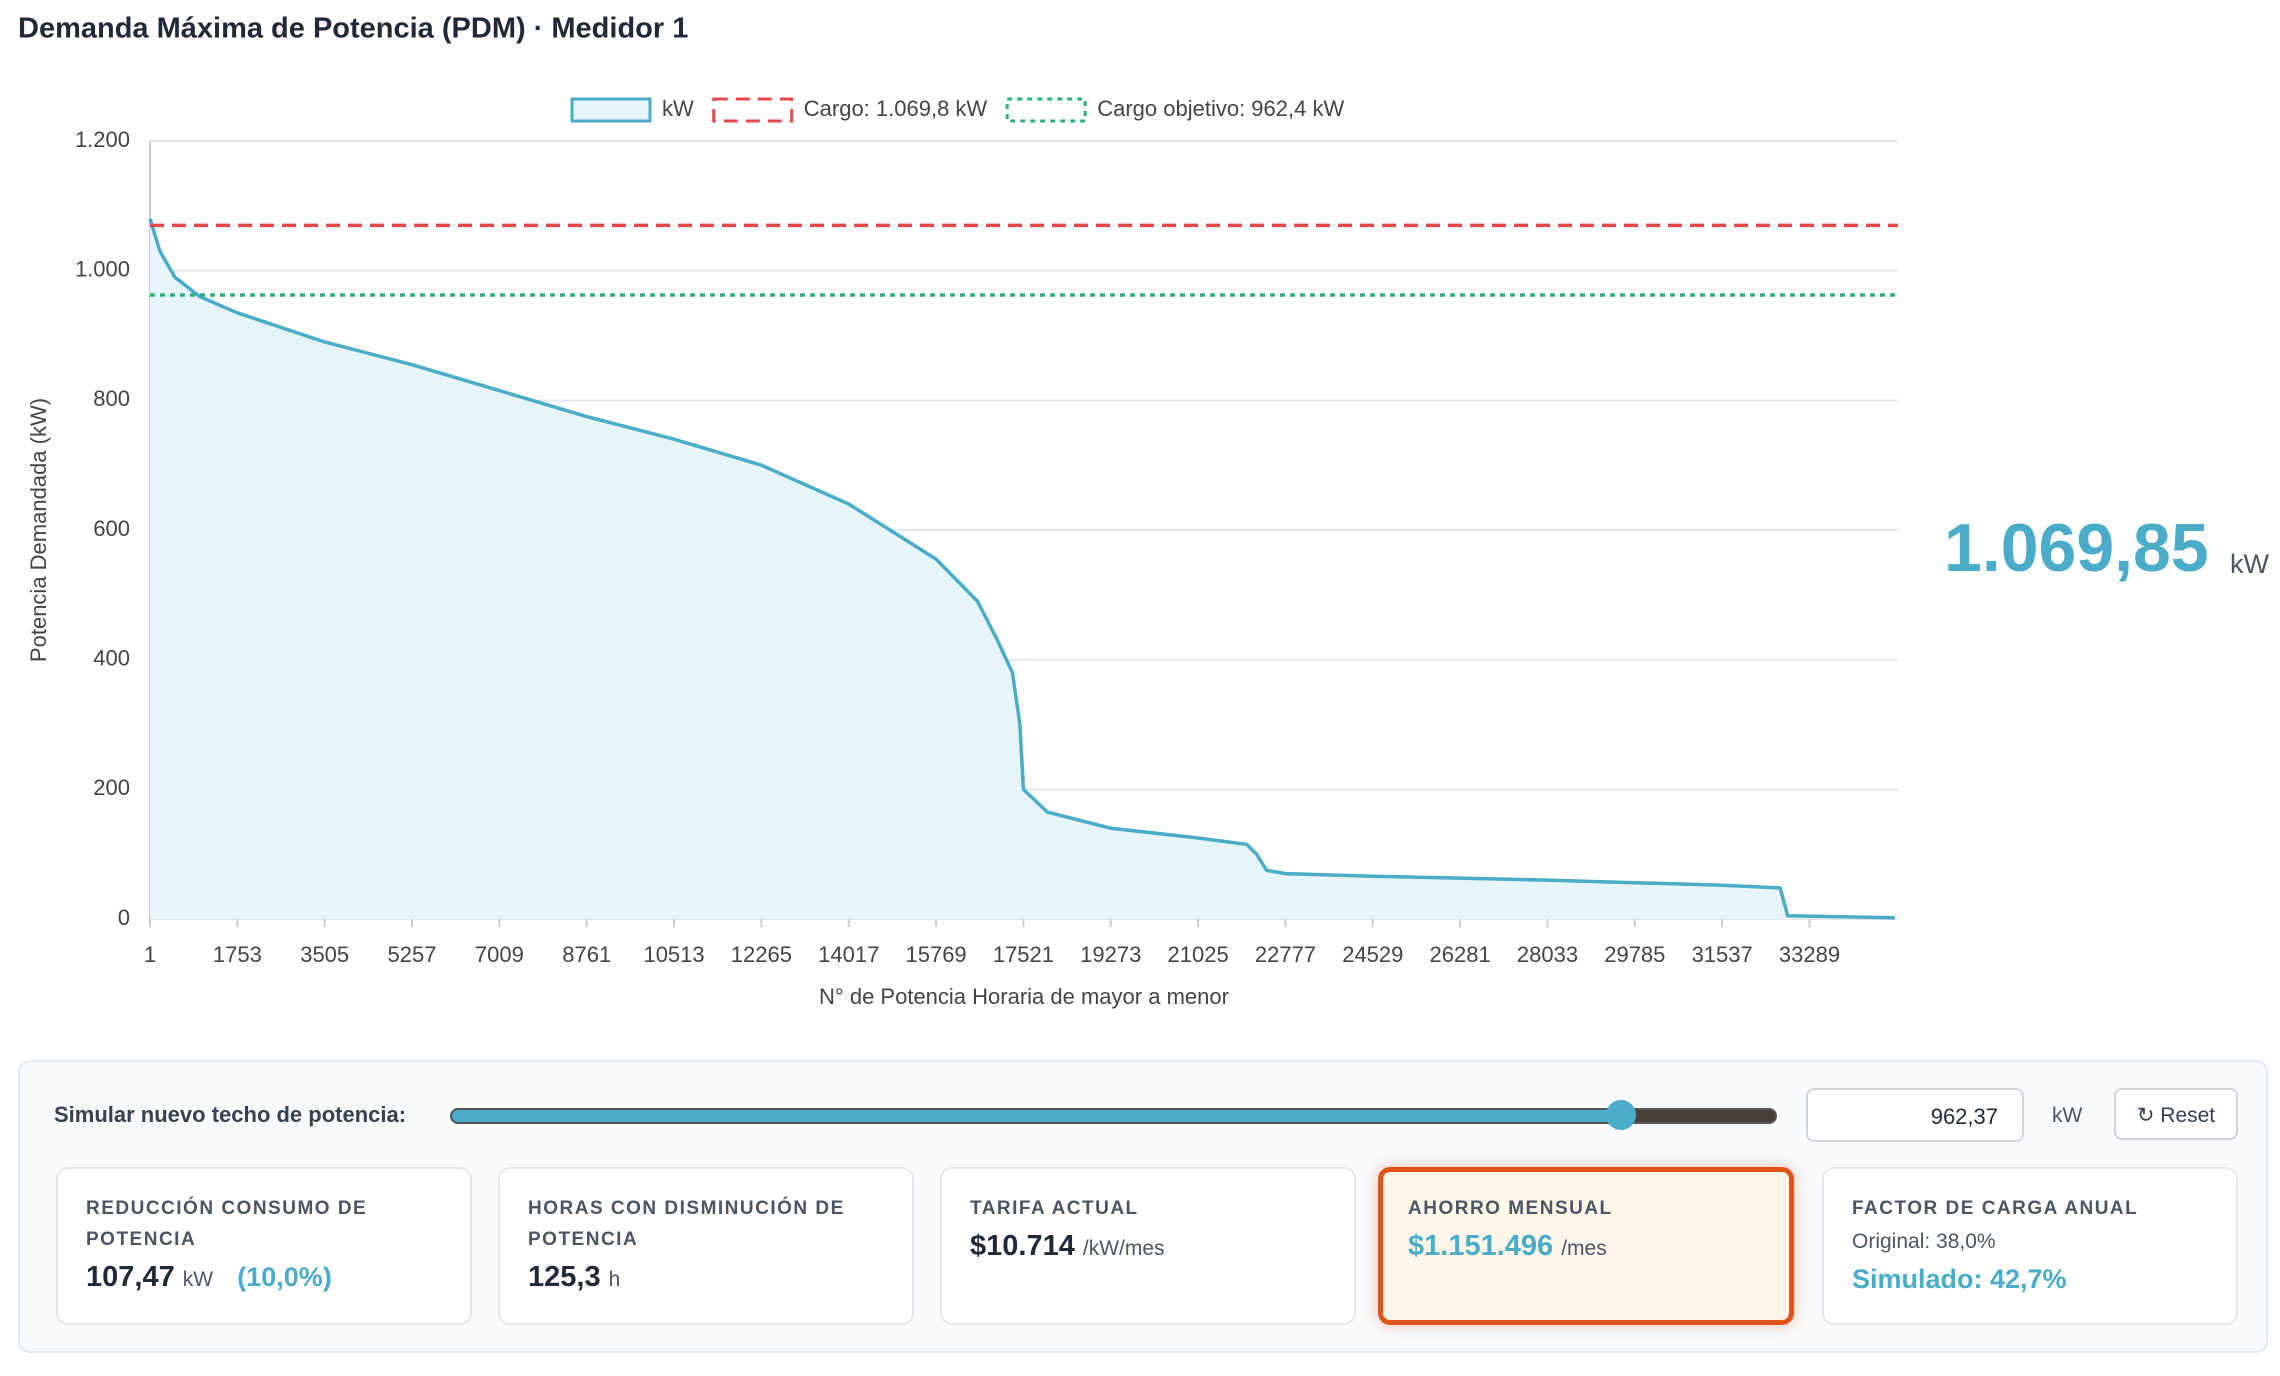 The image size is (2280, 1376). Describe the element at coordinates (1547, 954) in the screenshot. I see `x-tick-label: 28033` at that location.